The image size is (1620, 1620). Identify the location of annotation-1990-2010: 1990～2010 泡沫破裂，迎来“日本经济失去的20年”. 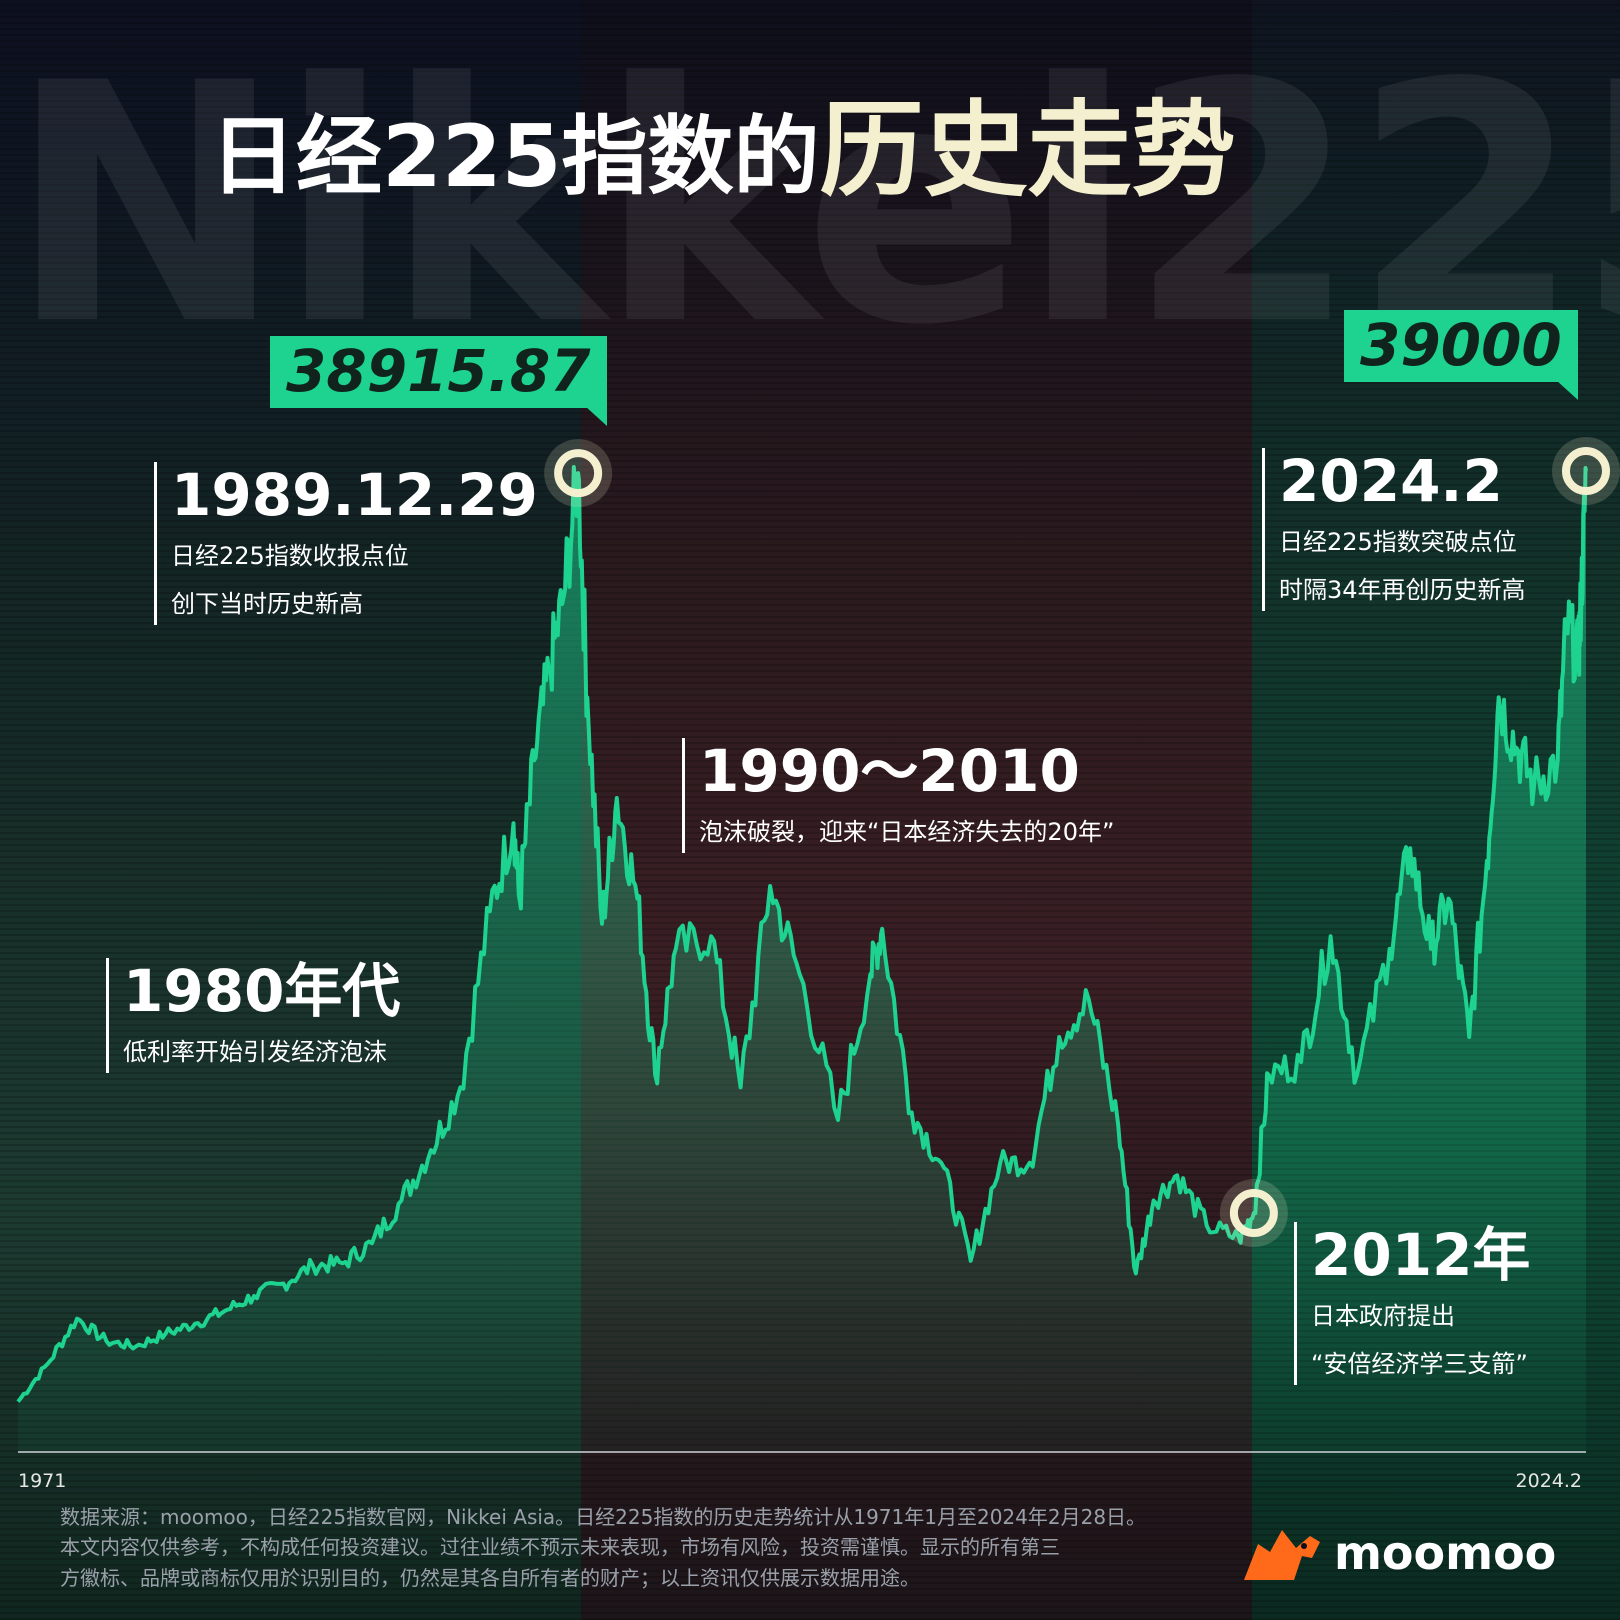
(898, 795).